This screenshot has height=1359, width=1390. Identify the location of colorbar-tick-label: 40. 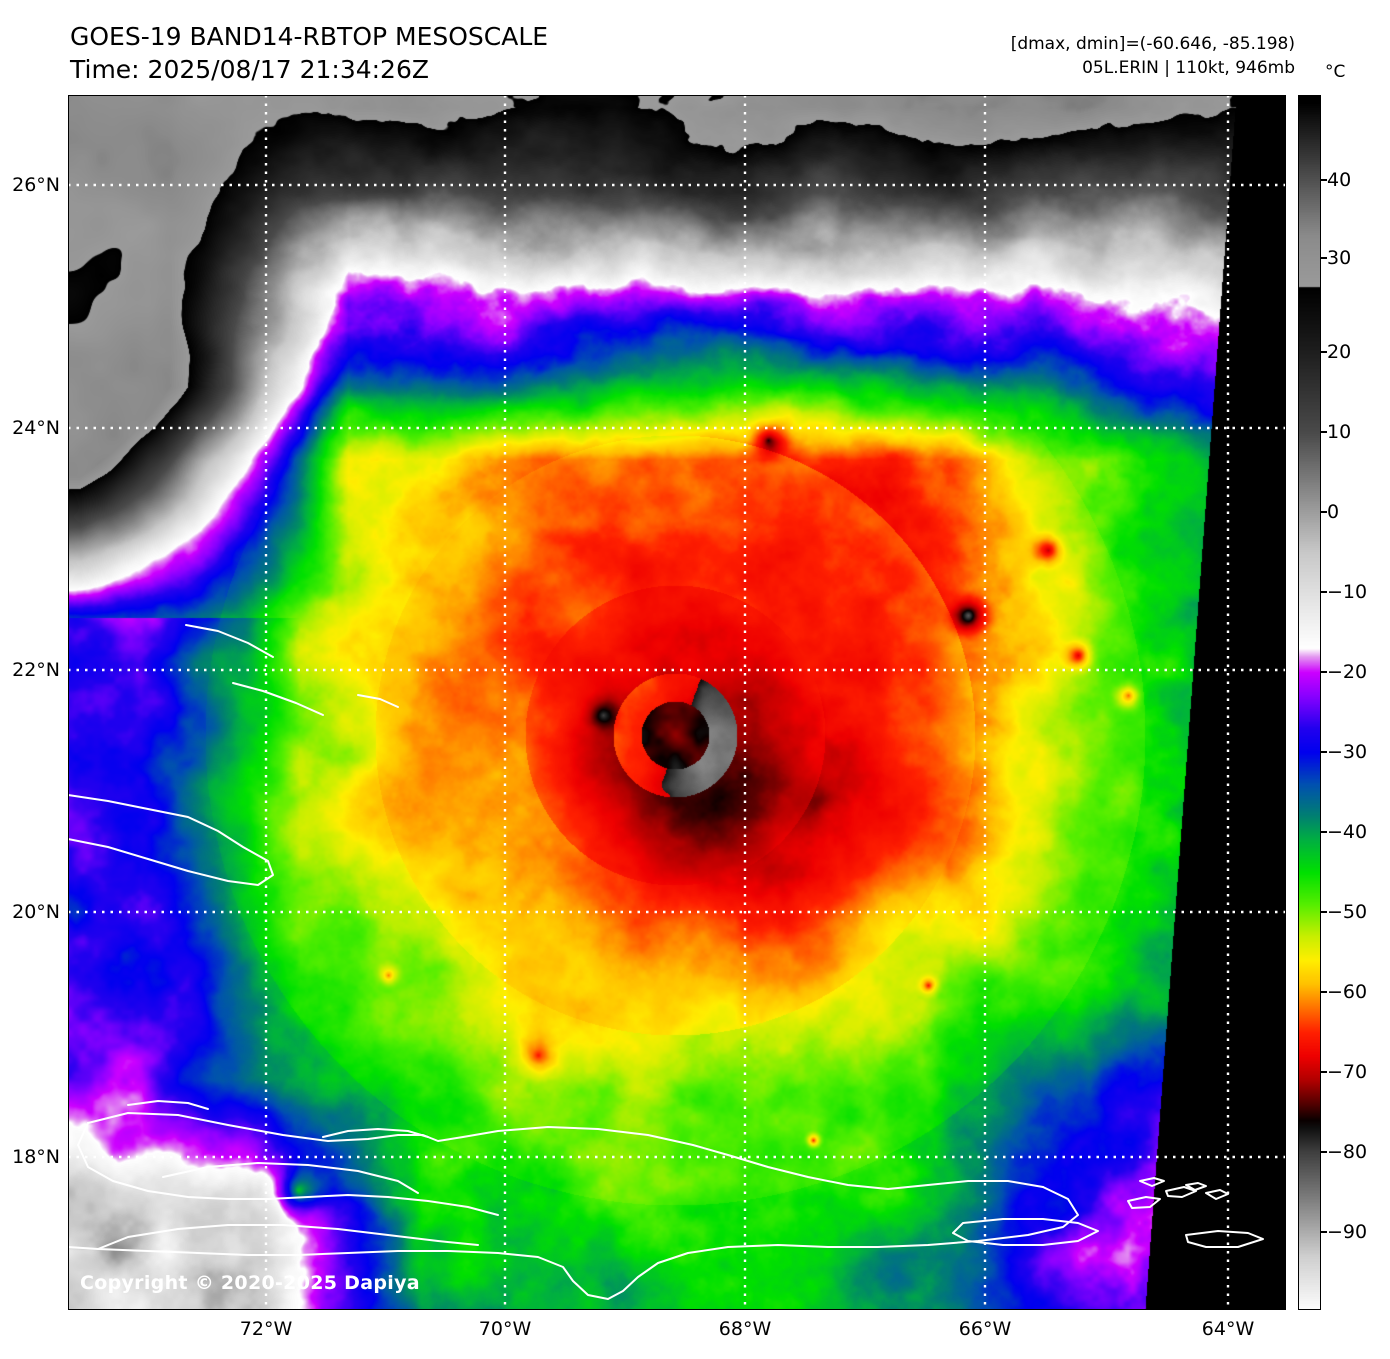
(1339, 180).